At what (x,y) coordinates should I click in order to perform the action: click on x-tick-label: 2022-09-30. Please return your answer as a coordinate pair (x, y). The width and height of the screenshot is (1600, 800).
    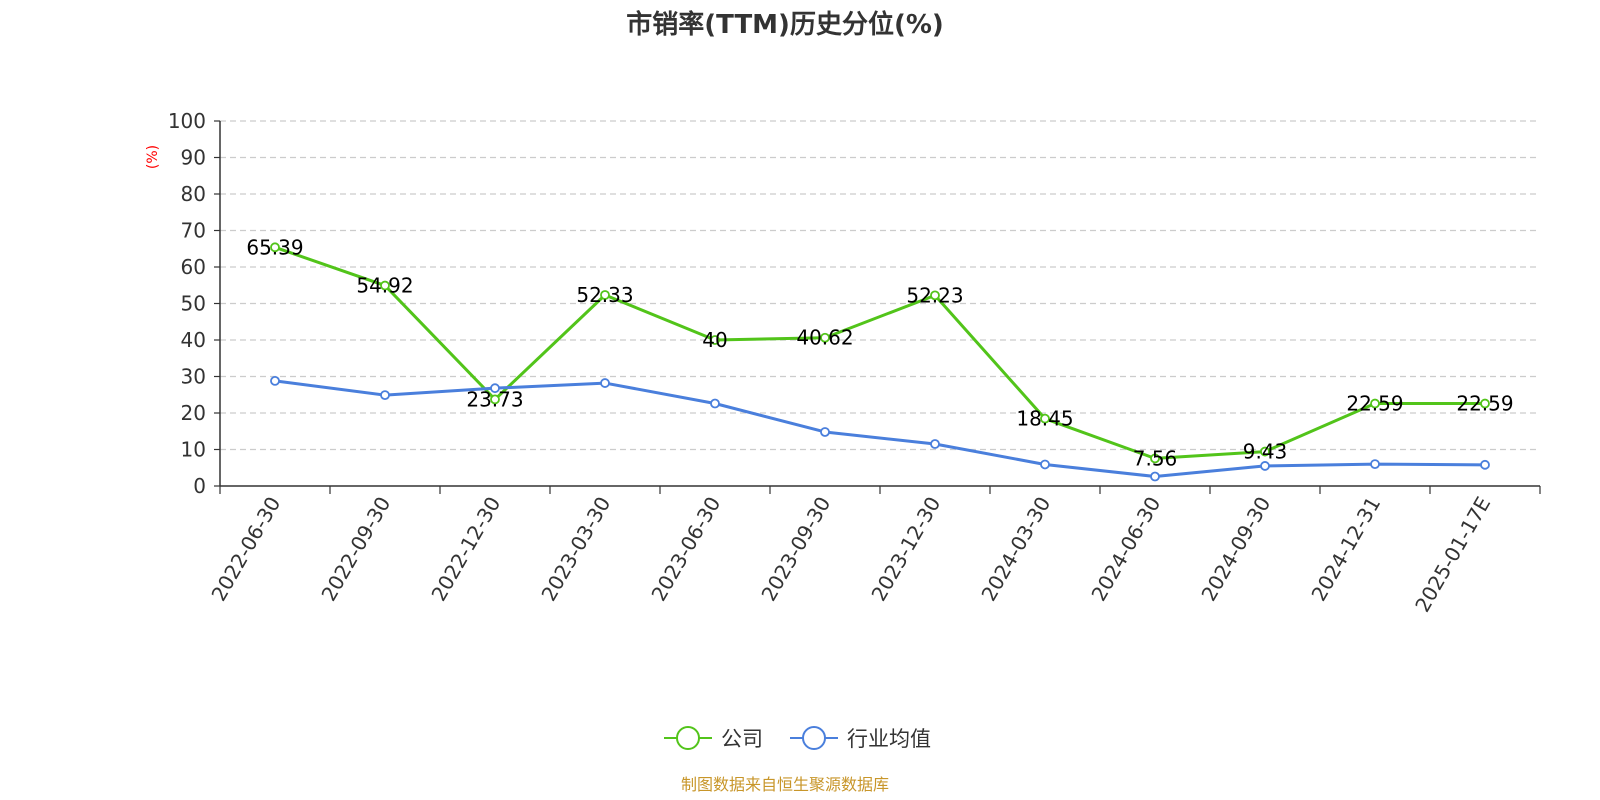
    Looking at the image, I should click on (355, 549).